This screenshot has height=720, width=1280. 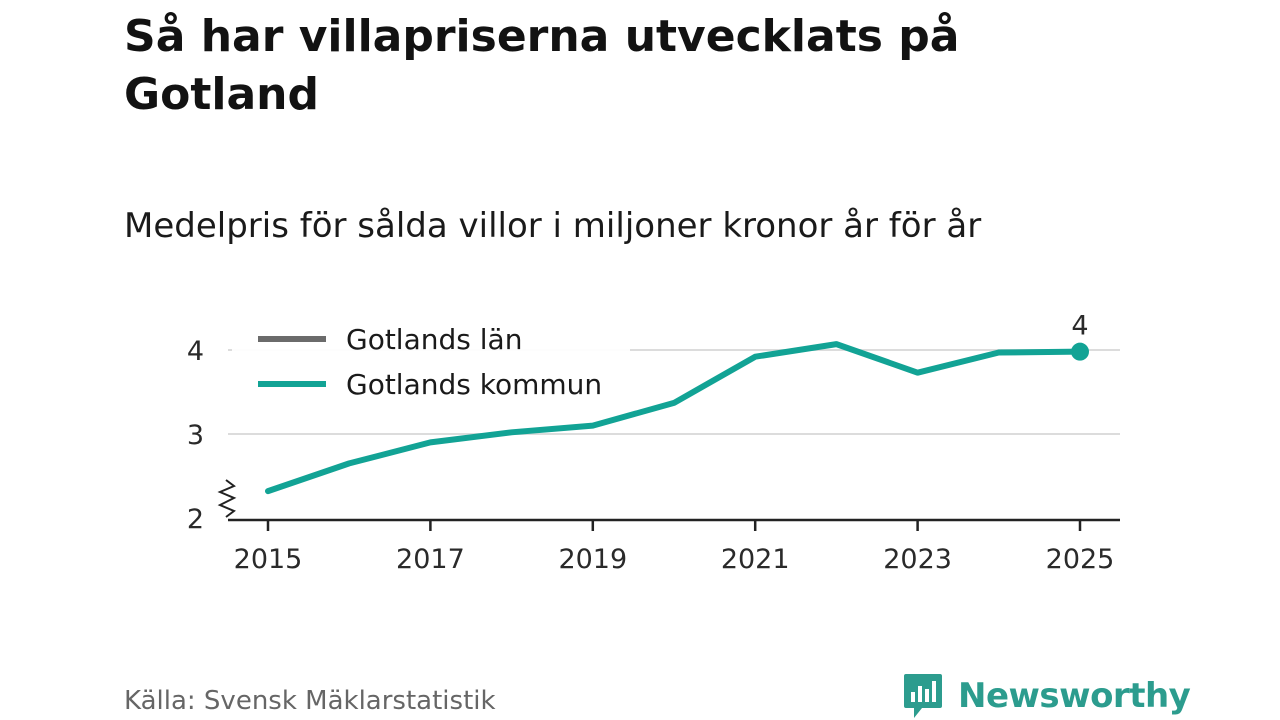 What do you see at coordinates (227, 498) in the screenshot?
I see `axis-break-icon` at bounding box center [227, 498].